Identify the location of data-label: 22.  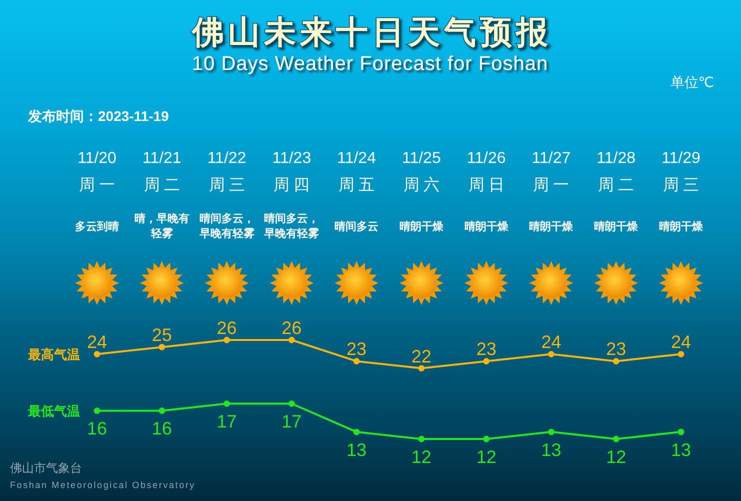
(421, 356).